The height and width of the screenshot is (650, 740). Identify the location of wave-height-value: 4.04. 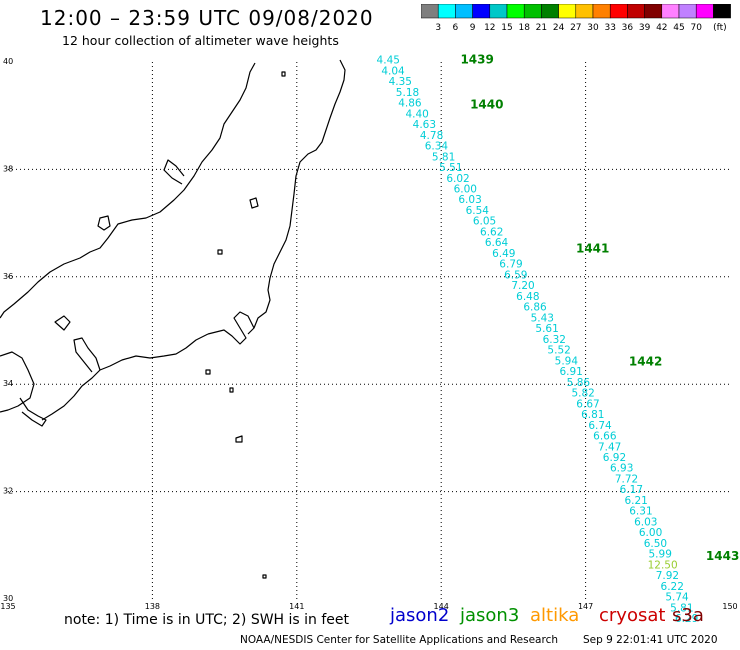
(393, 71).